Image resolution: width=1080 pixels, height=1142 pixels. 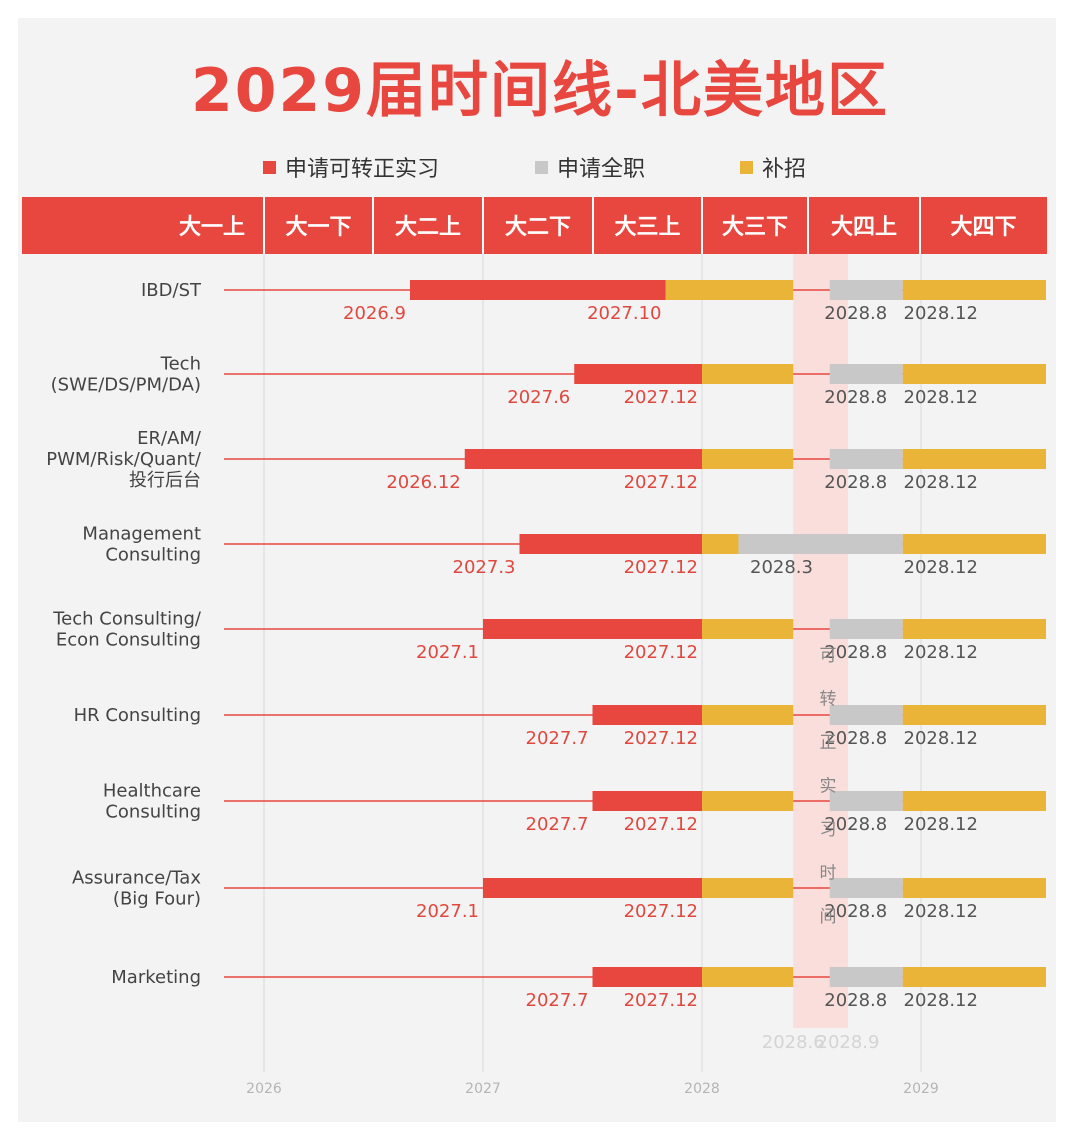 What do you see at coordinates (793, 1042) in the screenshot?
I see `window-start-label: 2028.6` at bounding box center [793, 1042].